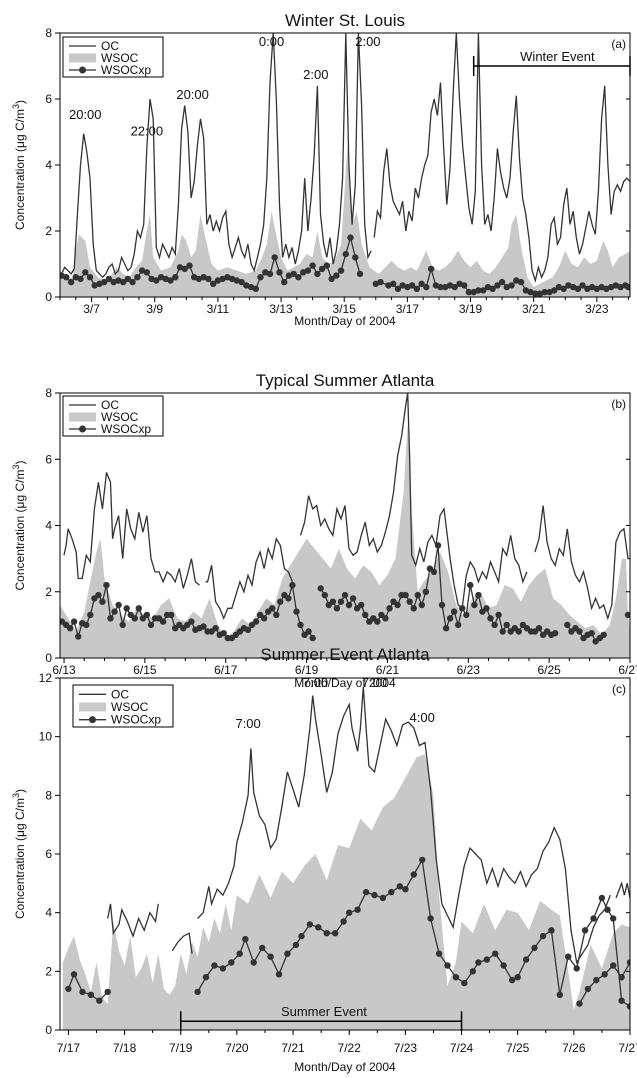 Image resolution: width=637 pixels, height=1078 pixels. I want to click on time-annotation: 2:00, so click(315, 74).